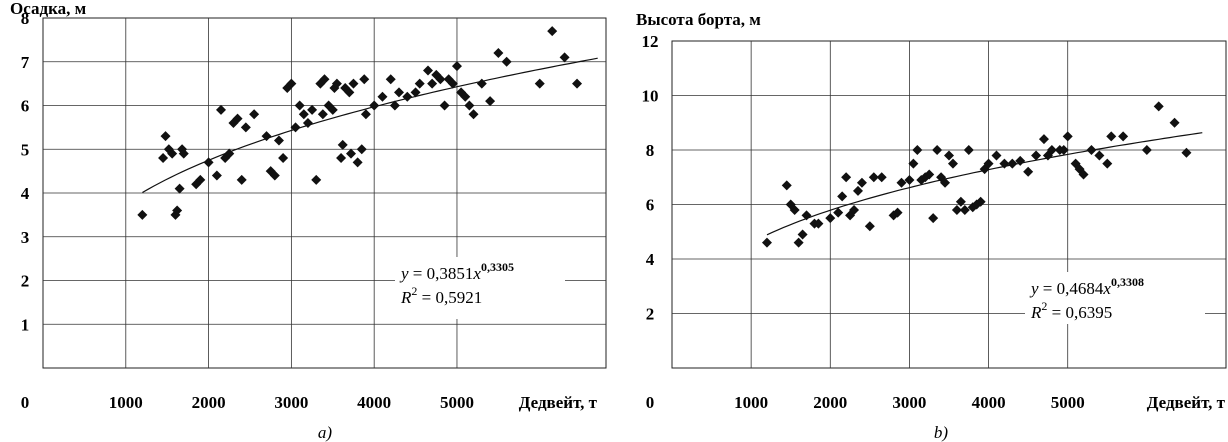 The height and width of the screenshot is (442, 1228). What do you see at coordinates (650, 41) in the screenshot?
I see `y-tick-label: 12` at bounding box center [650, 41].